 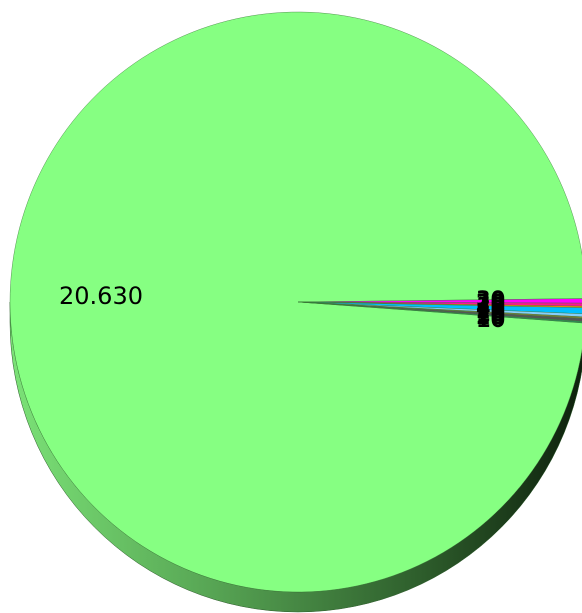 What do you see at coordinates (101, 296) in the screenshot?
I see `slice-label-0: 20.630` at bounding box center [101, 296].